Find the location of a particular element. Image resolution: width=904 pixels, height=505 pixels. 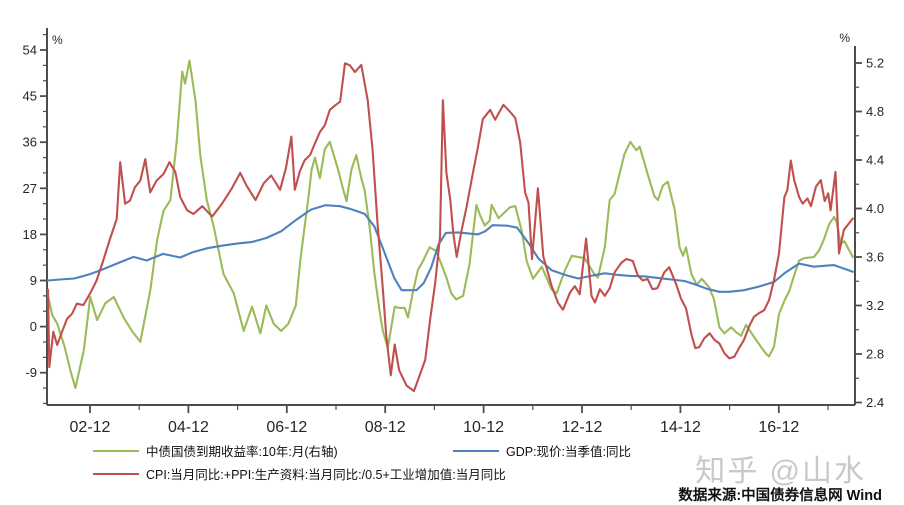

legend-item-bond-yield: 中债国债到期收益率:10年:月(右轴) is located at coordinates (273, 450).